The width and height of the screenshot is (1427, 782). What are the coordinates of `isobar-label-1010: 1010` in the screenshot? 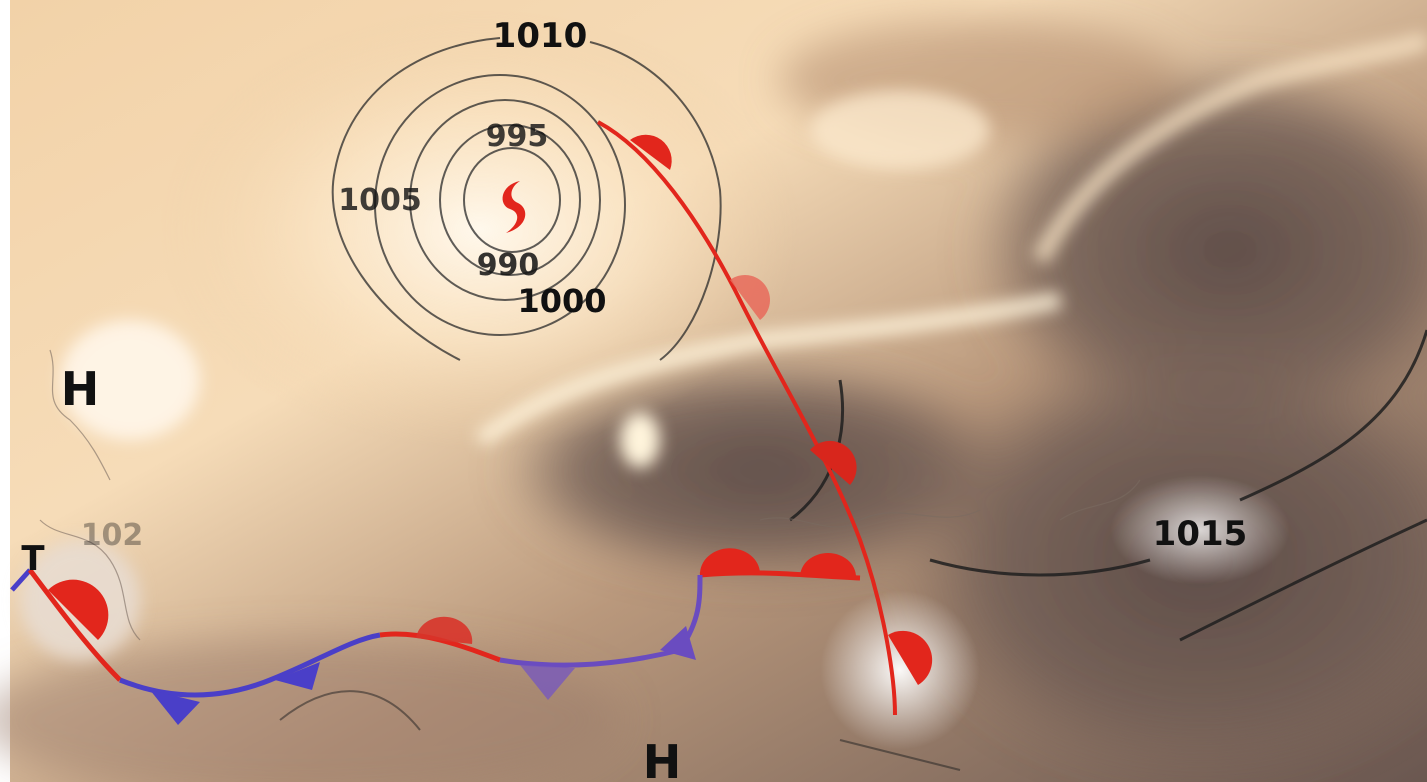 It's located at (540, 36).